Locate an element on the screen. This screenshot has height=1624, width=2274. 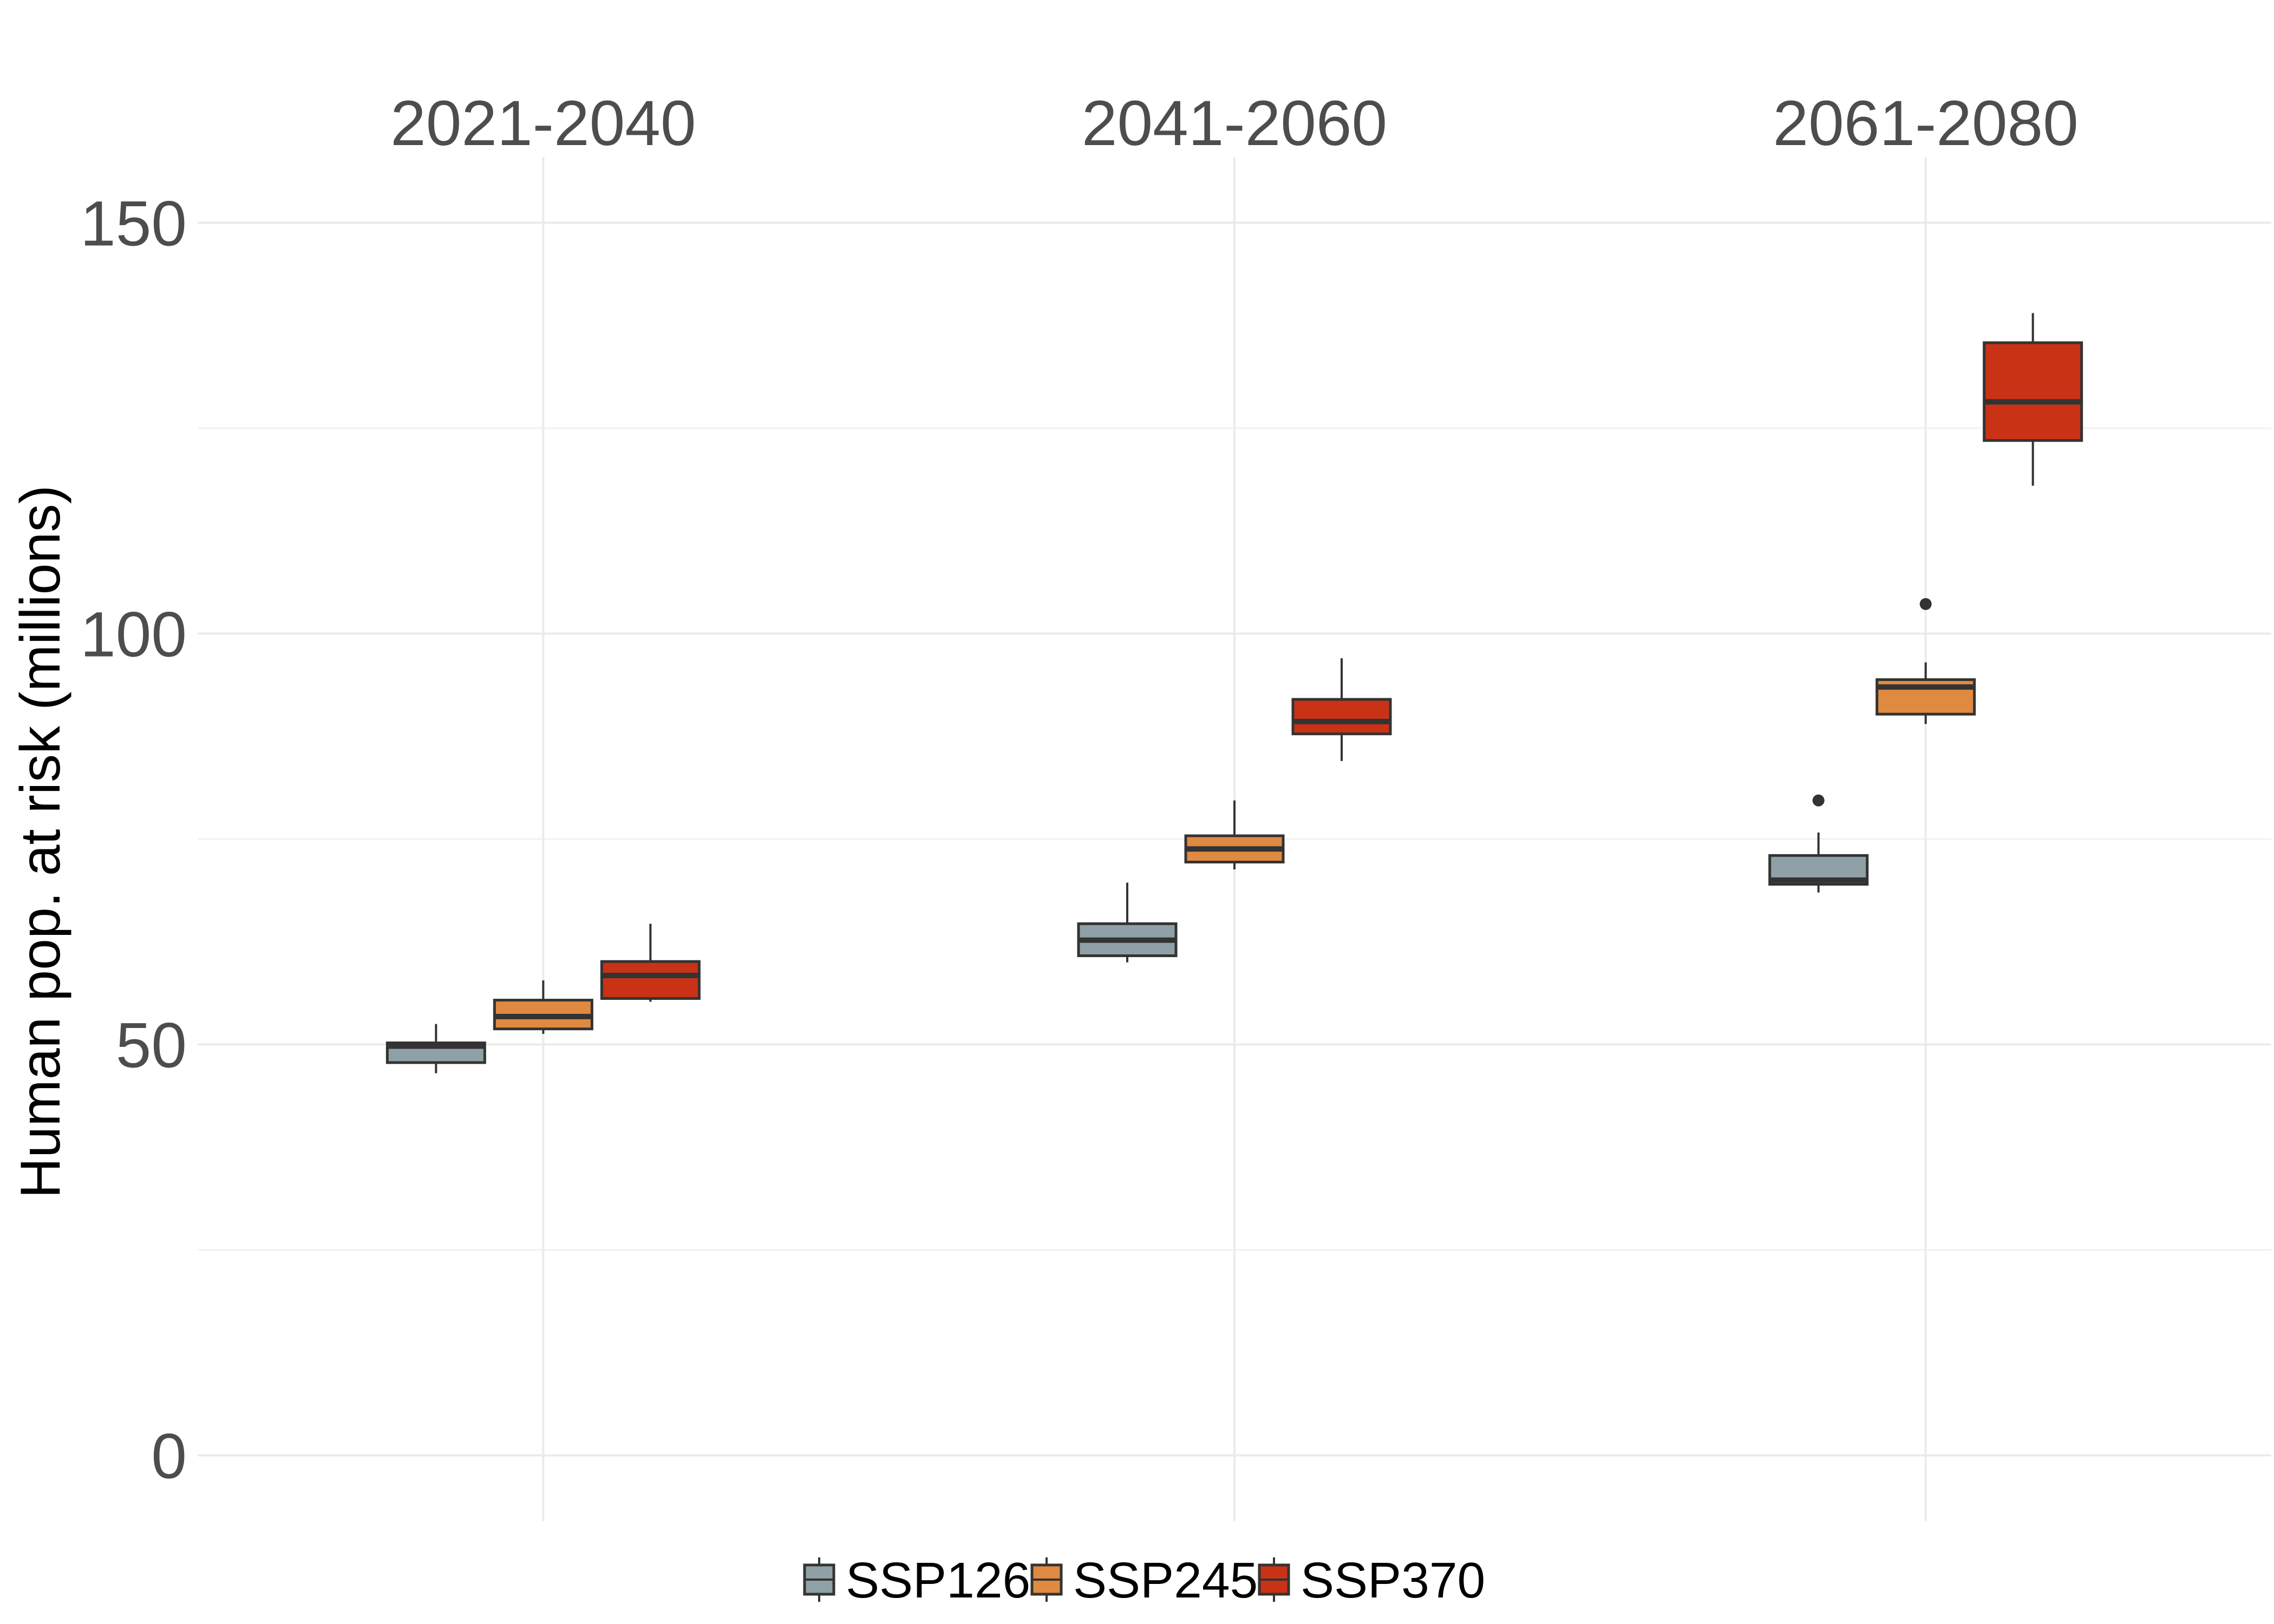
legend-item-ssp245: SSP245 is located at coordinates (1144, 1580).